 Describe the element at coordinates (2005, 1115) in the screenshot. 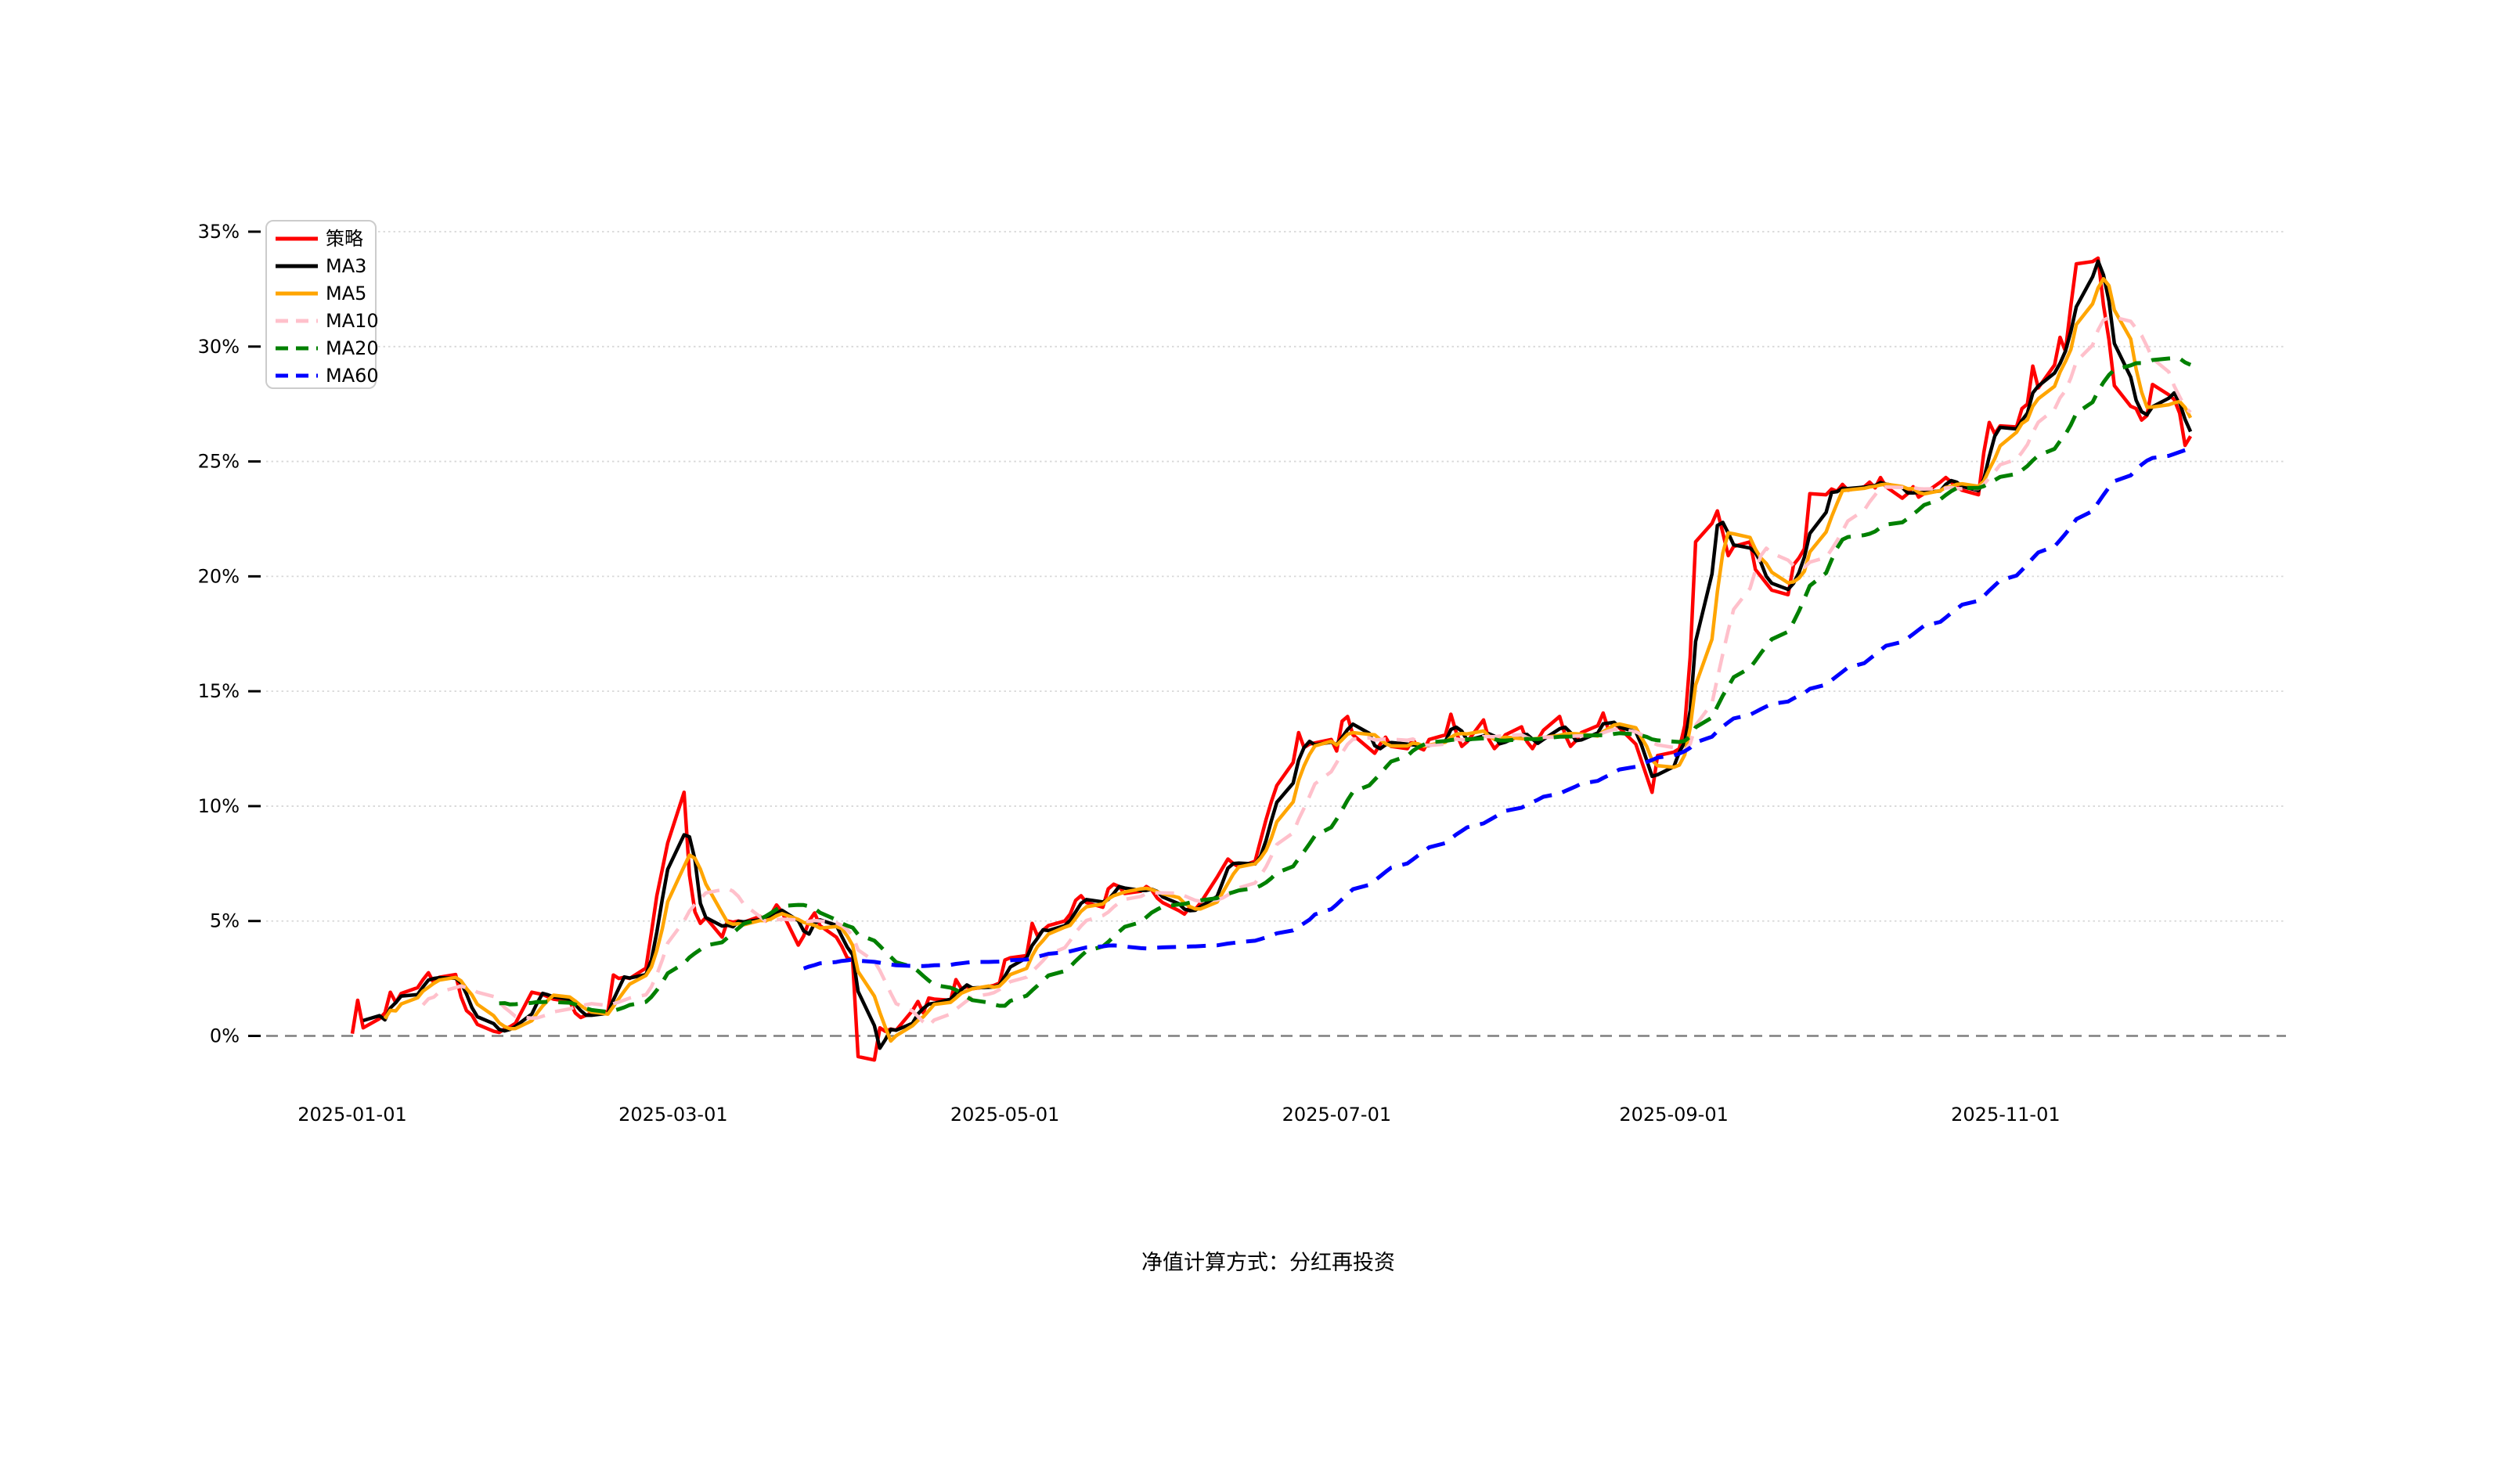

I see `x-tick-label: 2025-11-01` at that location.